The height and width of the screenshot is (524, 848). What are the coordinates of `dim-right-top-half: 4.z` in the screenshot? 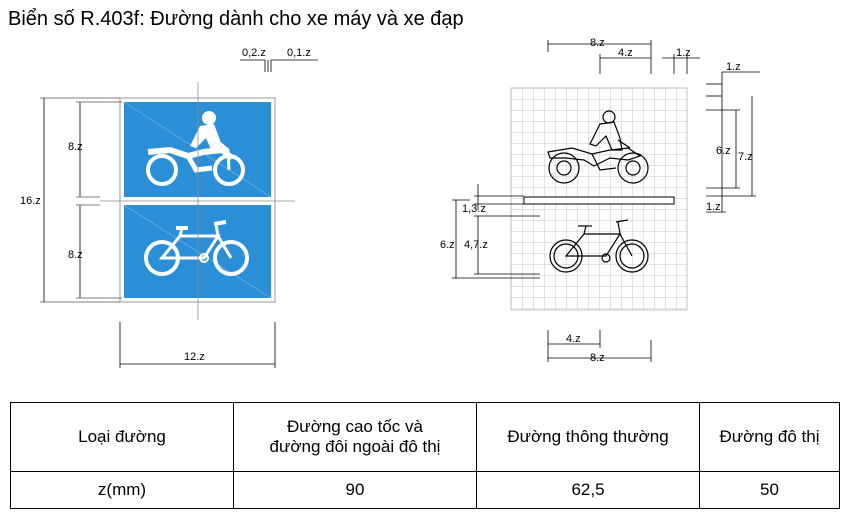 It's located at (625, 53).